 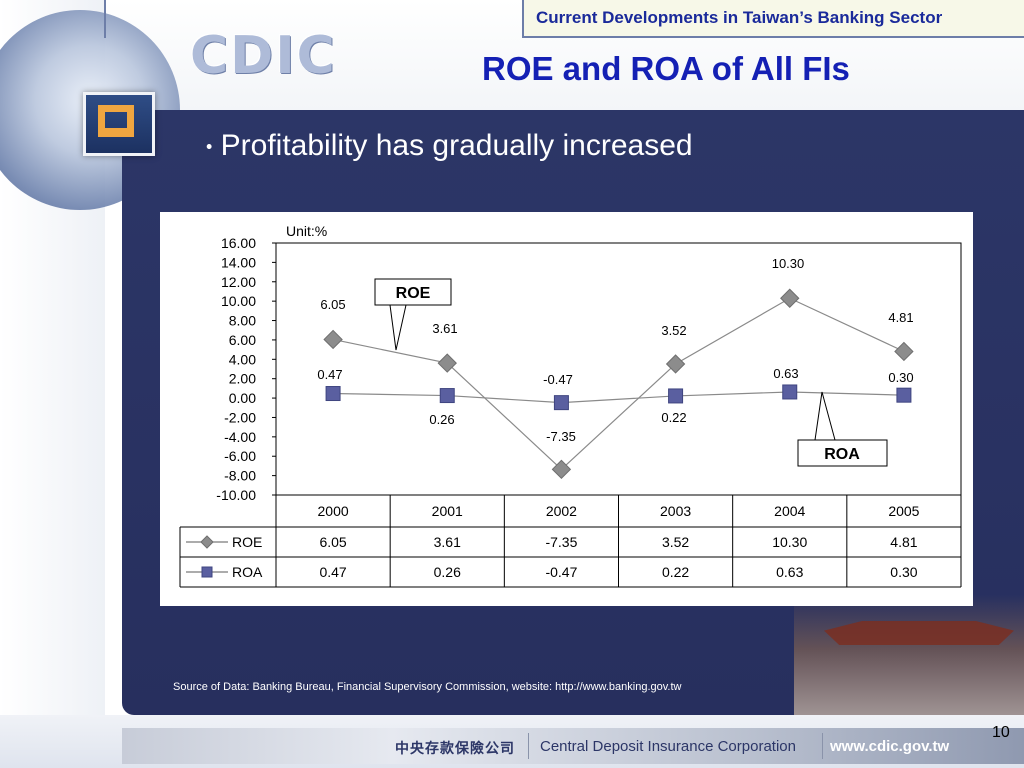 What do you see at coordinates (306, 231) in the screenshot?
I see `unit-label: Unit:%` at bounding box center [306, 231].